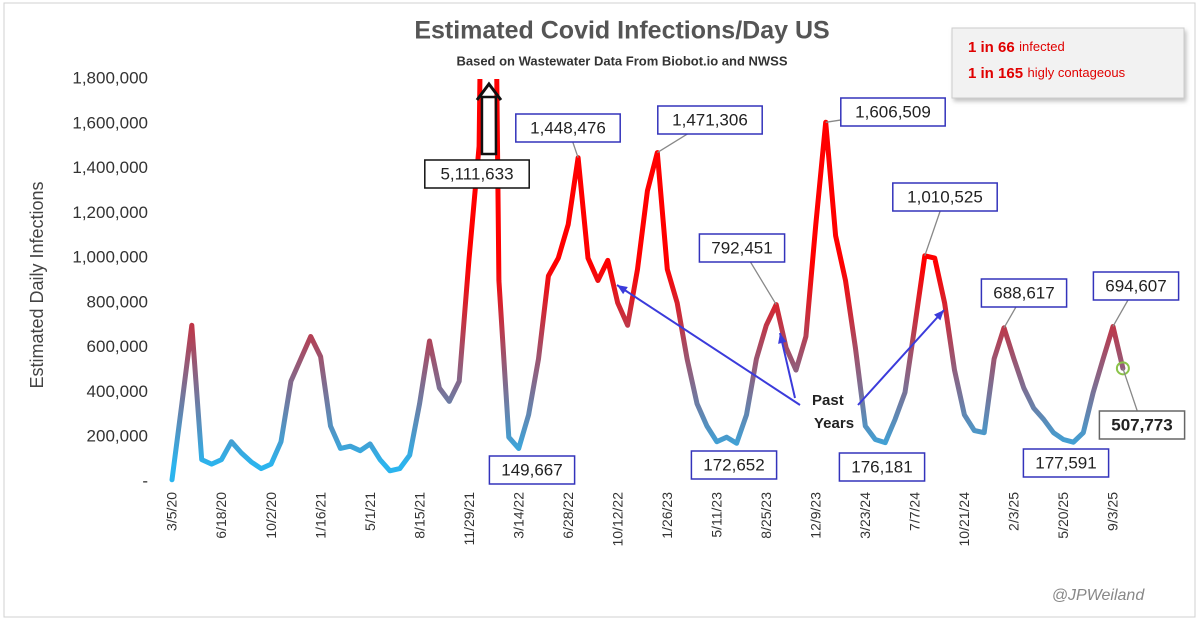  Describe the element at coordinates (991, 47) in the screenshot. I see `info-bold: 1 in 66` at that location.